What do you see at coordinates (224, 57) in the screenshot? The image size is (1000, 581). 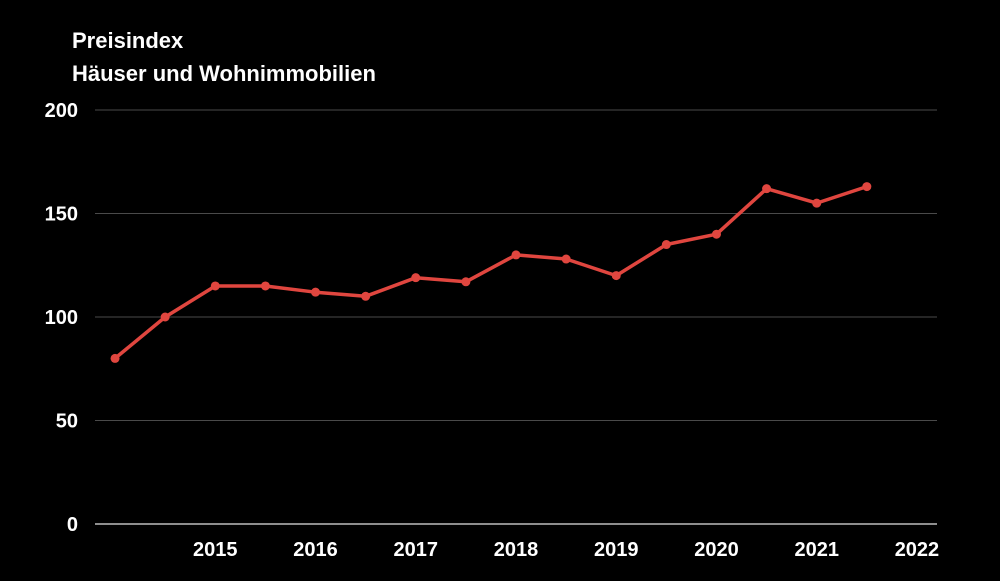 I see `chart-title-block: Preisindex Häuser und Wohnimmobilien` at bounding box center [224, 57].